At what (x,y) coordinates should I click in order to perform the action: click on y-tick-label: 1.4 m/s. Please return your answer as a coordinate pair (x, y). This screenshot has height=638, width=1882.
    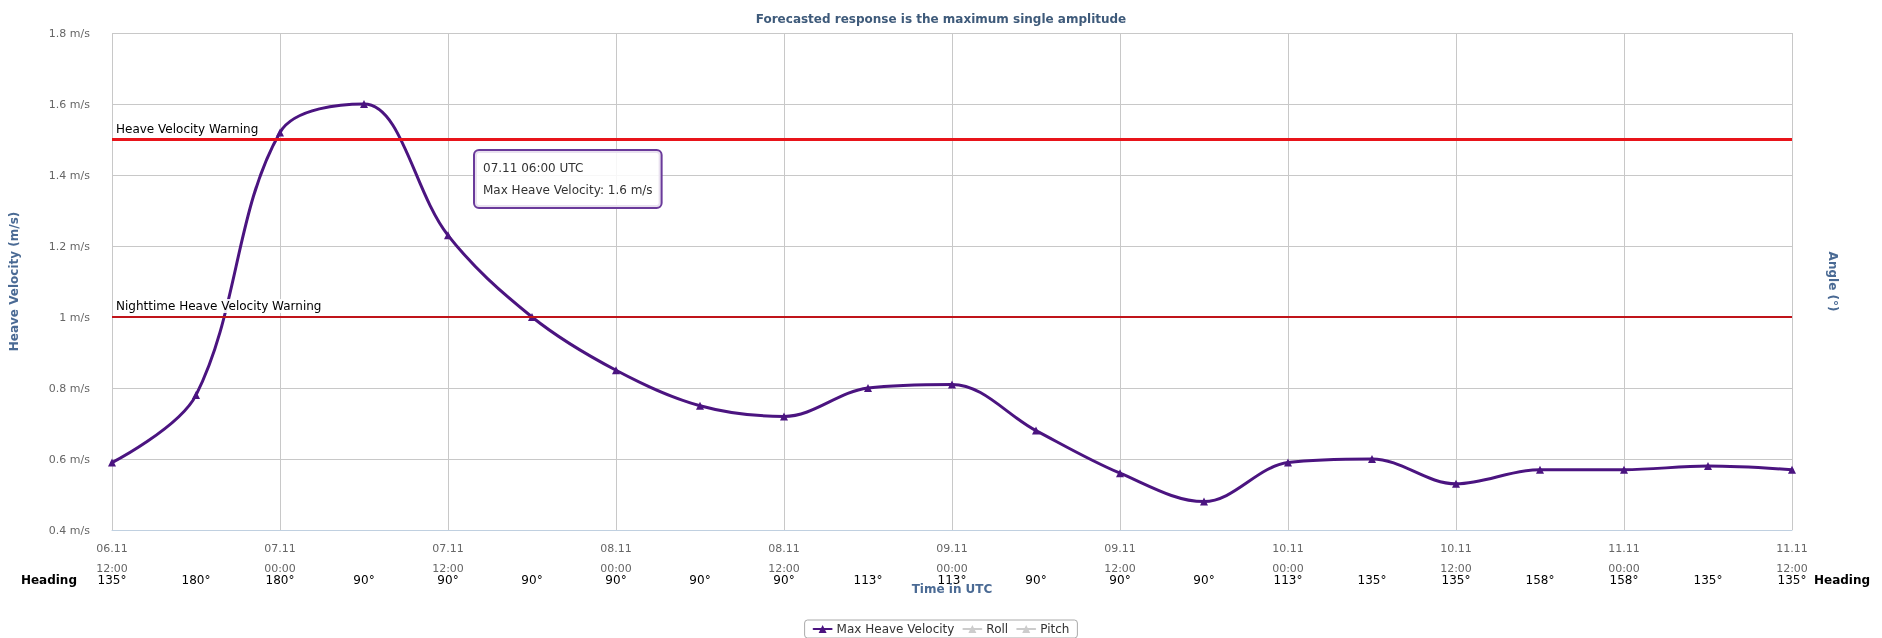
    Looking at the image, I should click on (69, 175).